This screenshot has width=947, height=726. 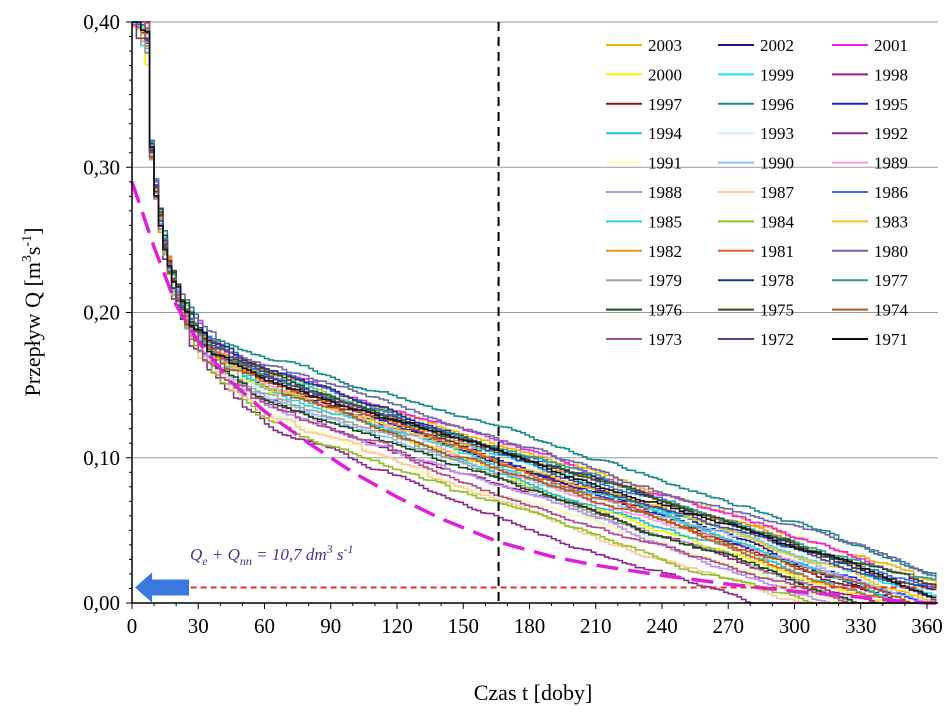 I want to click on legend-item-1974: 1974, so click(x=870, y=310).